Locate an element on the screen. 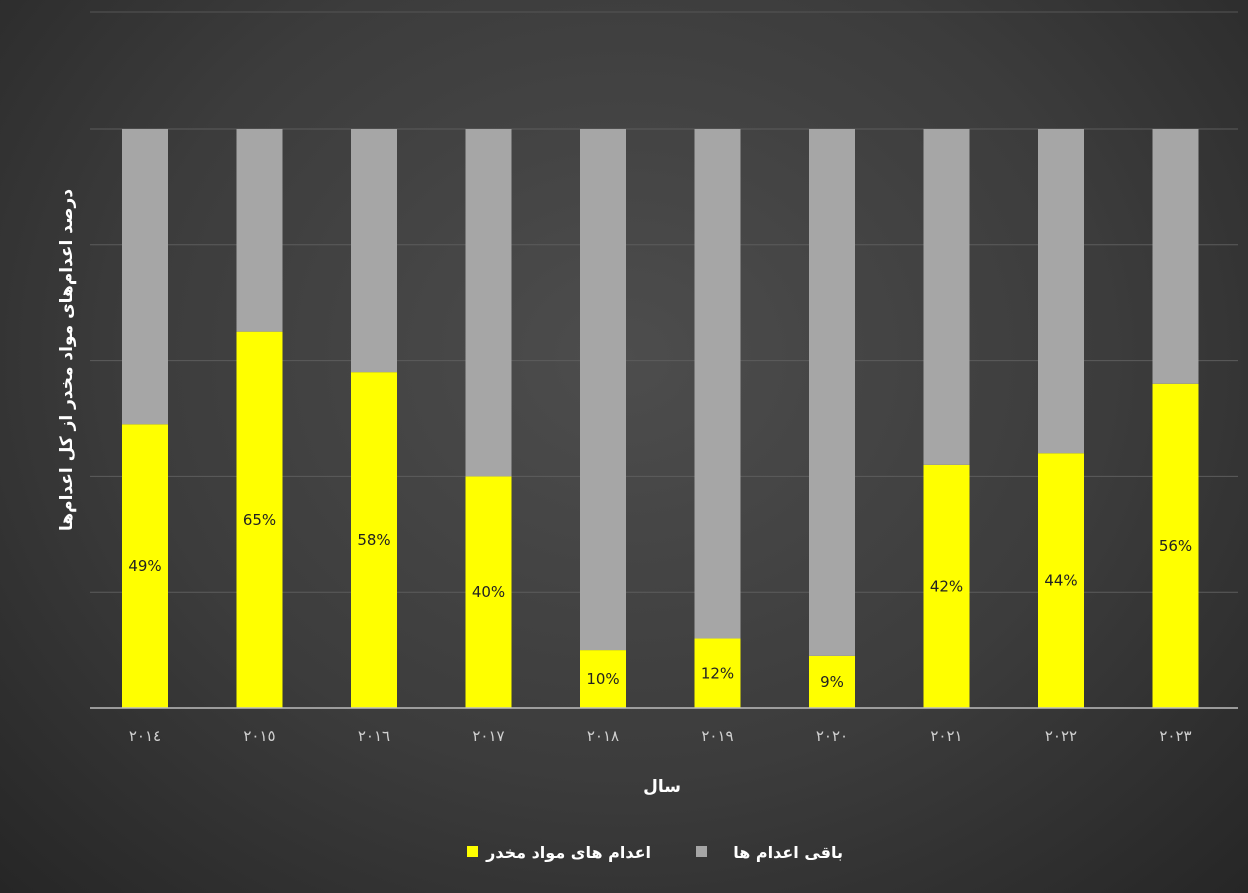 Image resolution: width=1248 pixels, height=893 pixels. legend-label-other-executions: باقی اعدام ها is located at coordinates (788, 852).